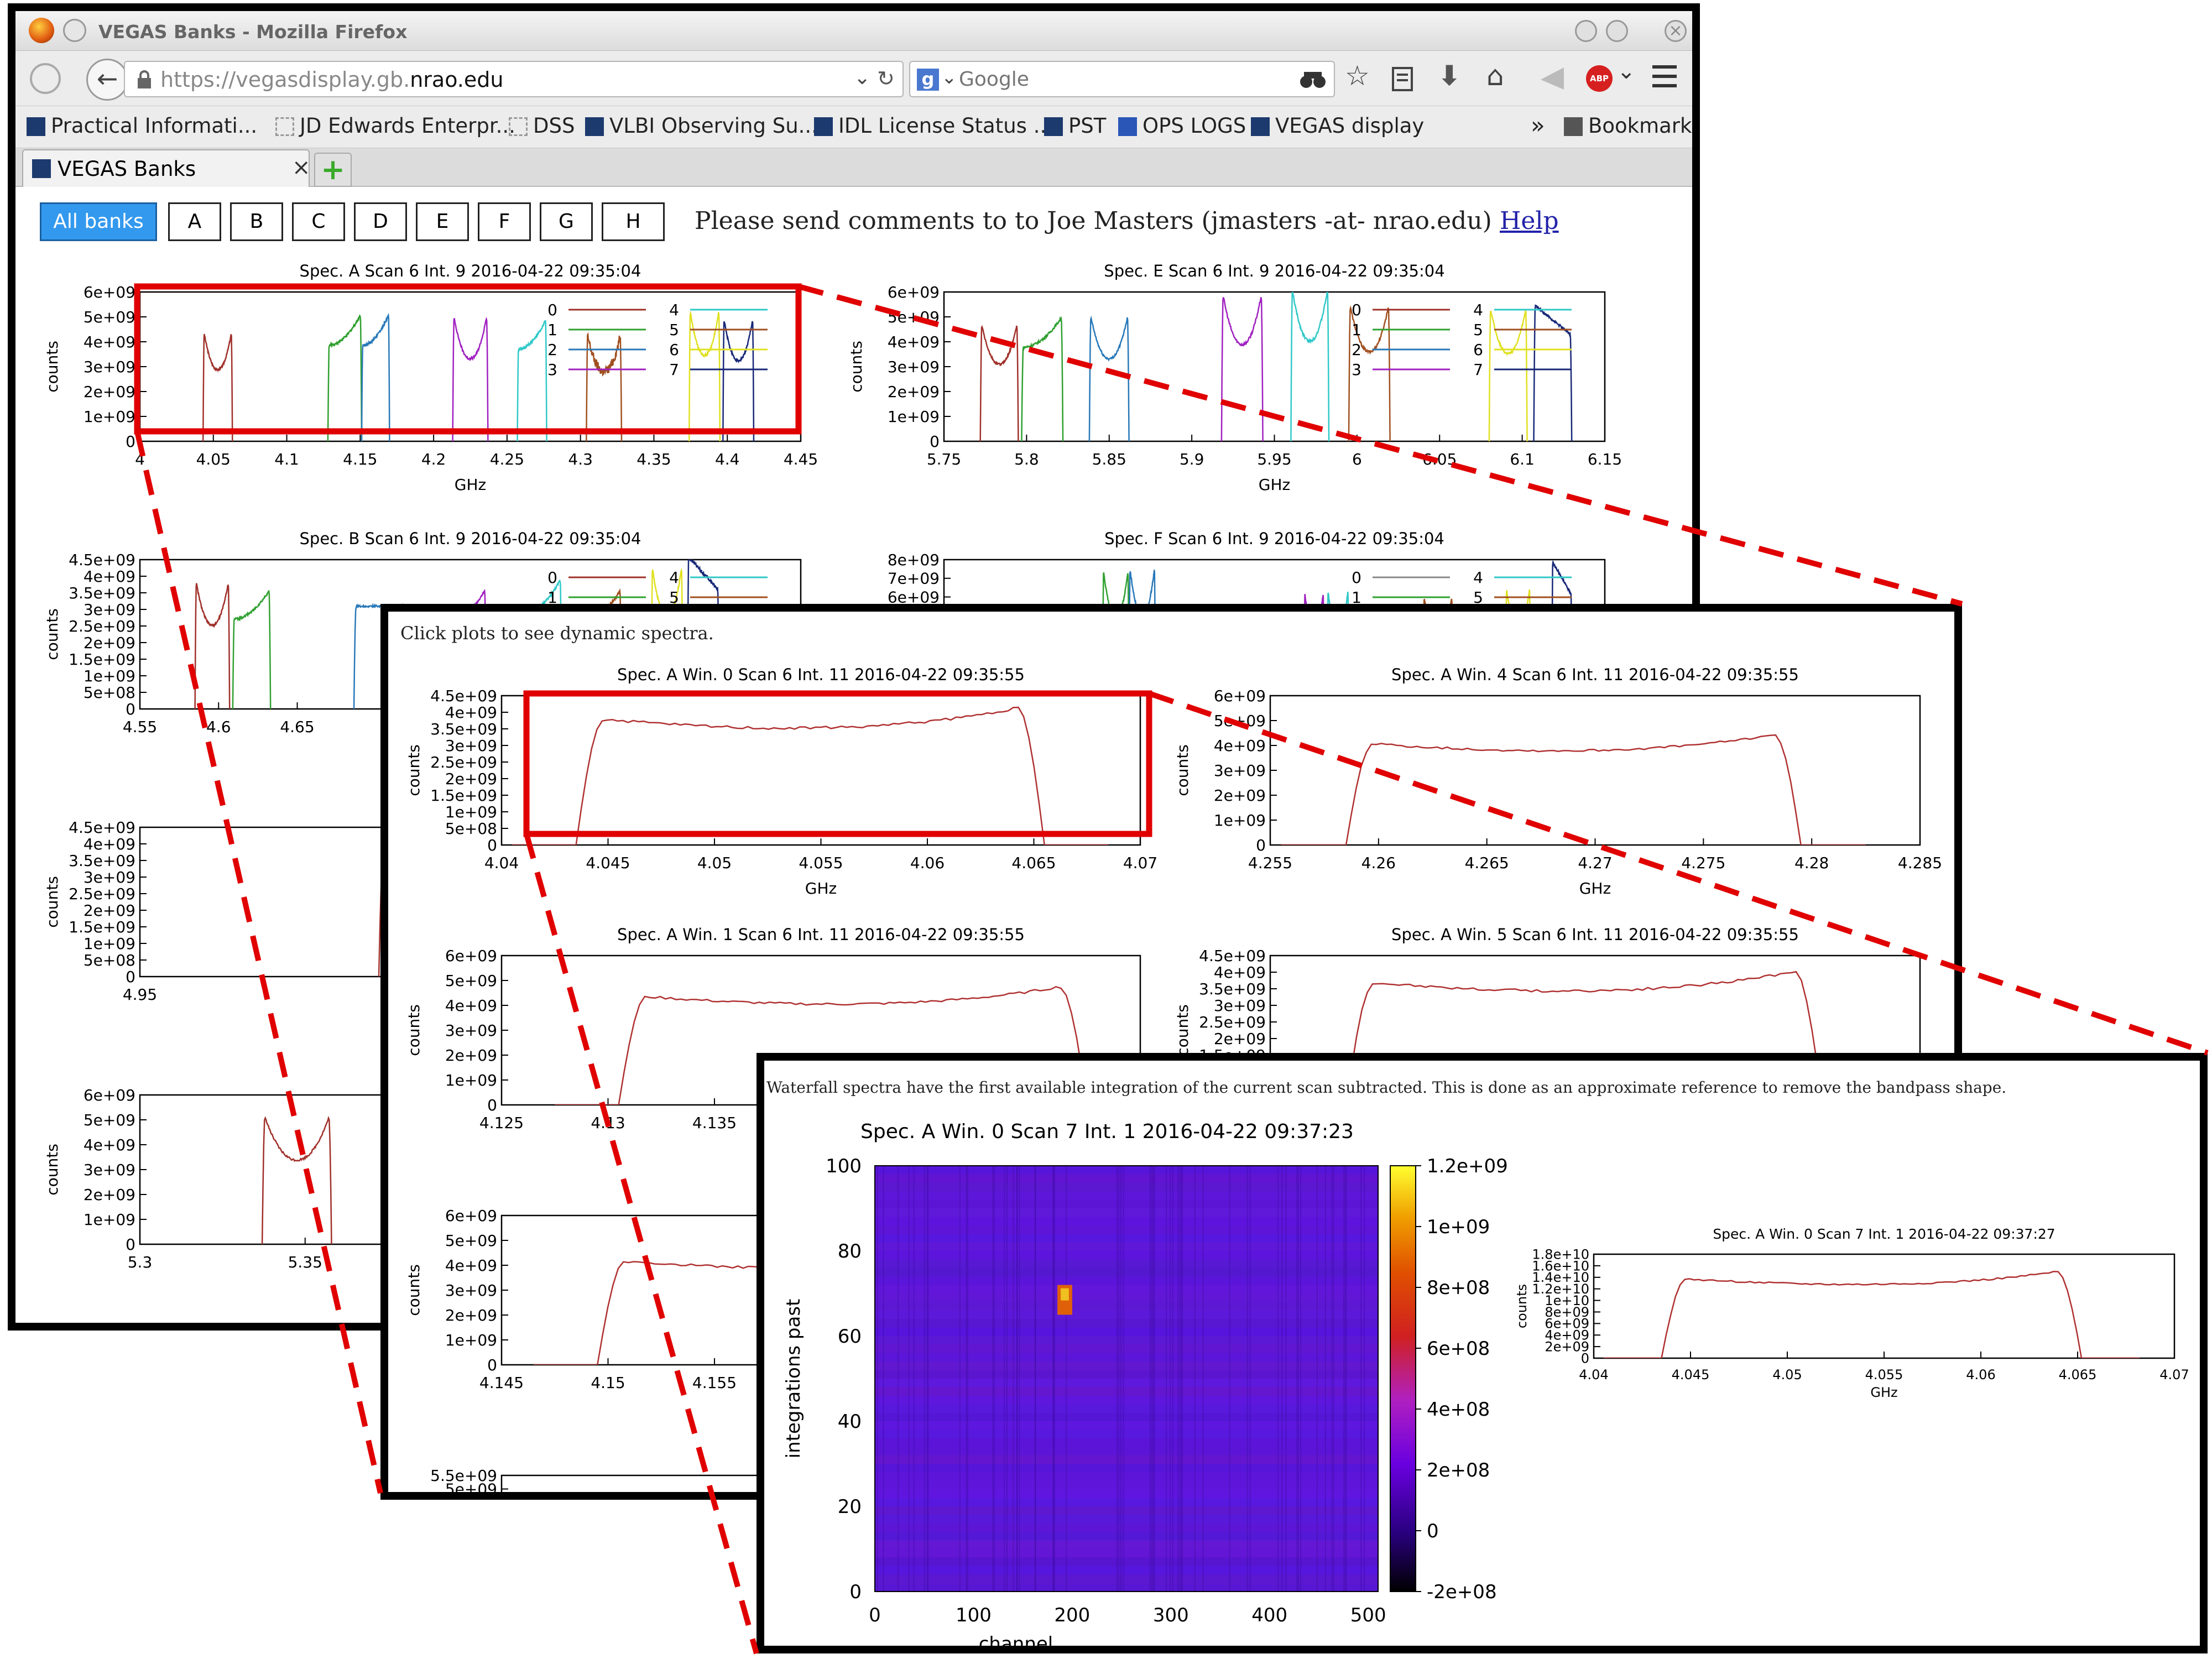 The height and width of the screenshot is (1659, 2212). What do you see at coordinates (1478, 578) in the screenshot?
I see `legend-label: 4` at bounding box center [1478, 578].